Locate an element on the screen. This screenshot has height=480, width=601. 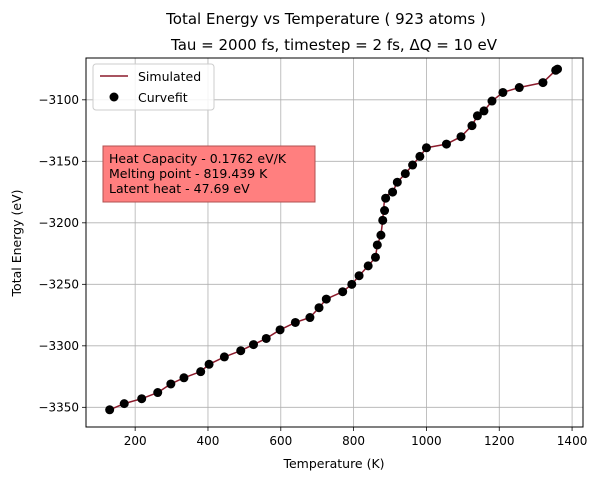
annotation-background is located at coordinates (209, 174).